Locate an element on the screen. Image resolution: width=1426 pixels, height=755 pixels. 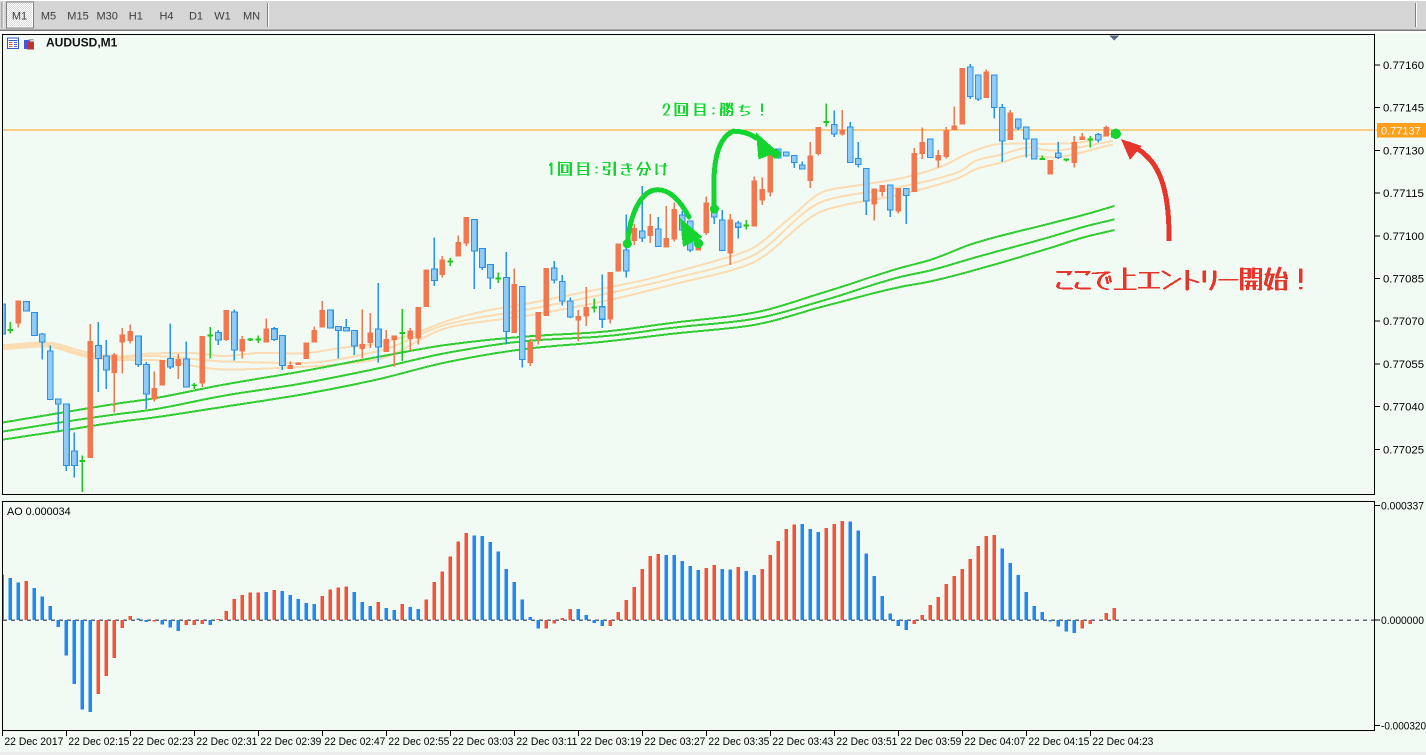
svg-text: 22 Dec 2017 is located at coordinates (33, 742).